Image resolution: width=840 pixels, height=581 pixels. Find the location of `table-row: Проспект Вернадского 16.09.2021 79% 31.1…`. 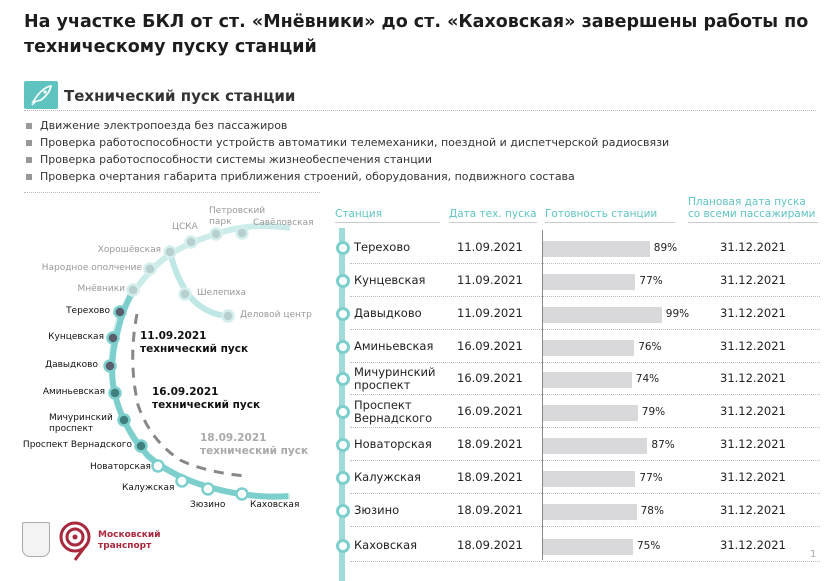

table-row: Проспект Вернадского 16.09.2021 79% 31.1… is located at coordinates (578, 411).